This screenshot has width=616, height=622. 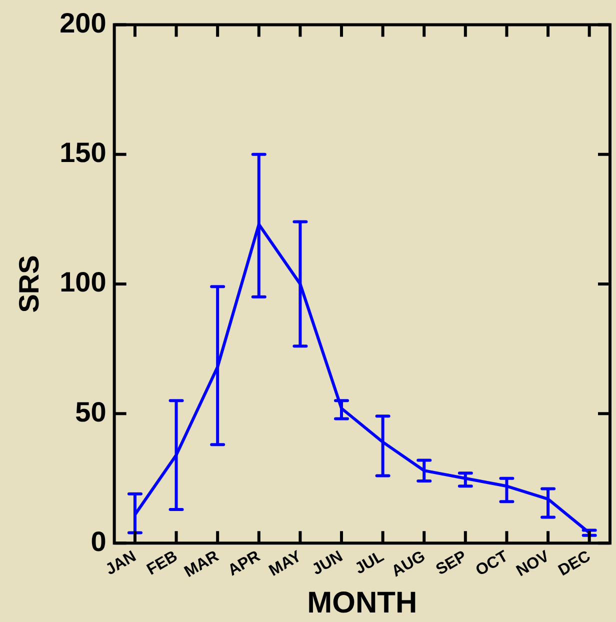 I want to click on x-tick-label: NOV, so click(x=533, y=564).